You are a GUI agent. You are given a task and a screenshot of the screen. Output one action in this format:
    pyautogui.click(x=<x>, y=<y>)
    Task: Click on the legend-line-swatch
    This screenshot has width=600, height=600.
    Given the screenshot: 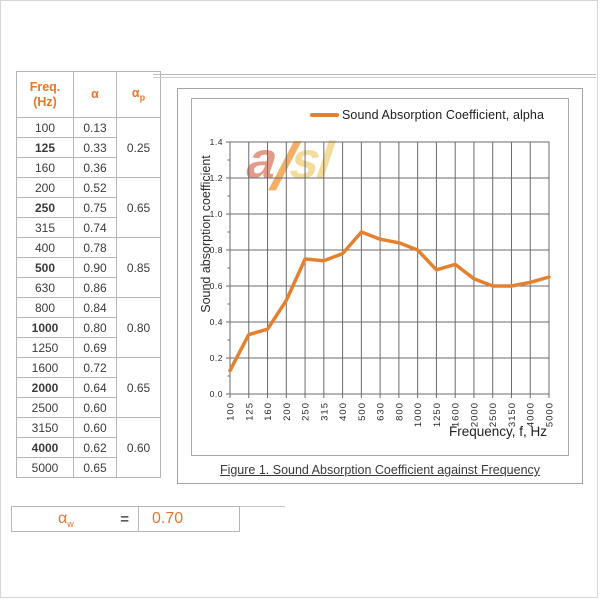 What is the action you would take?
    pyautogui.click(x=324, y=115)
    